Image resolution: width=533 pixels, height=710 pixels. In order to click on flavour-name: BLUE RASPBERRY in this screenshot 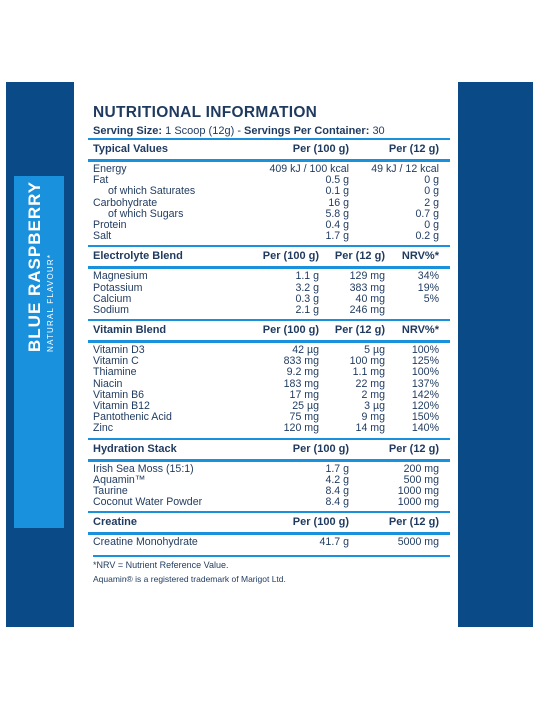, I will do `click(34, 266)`.